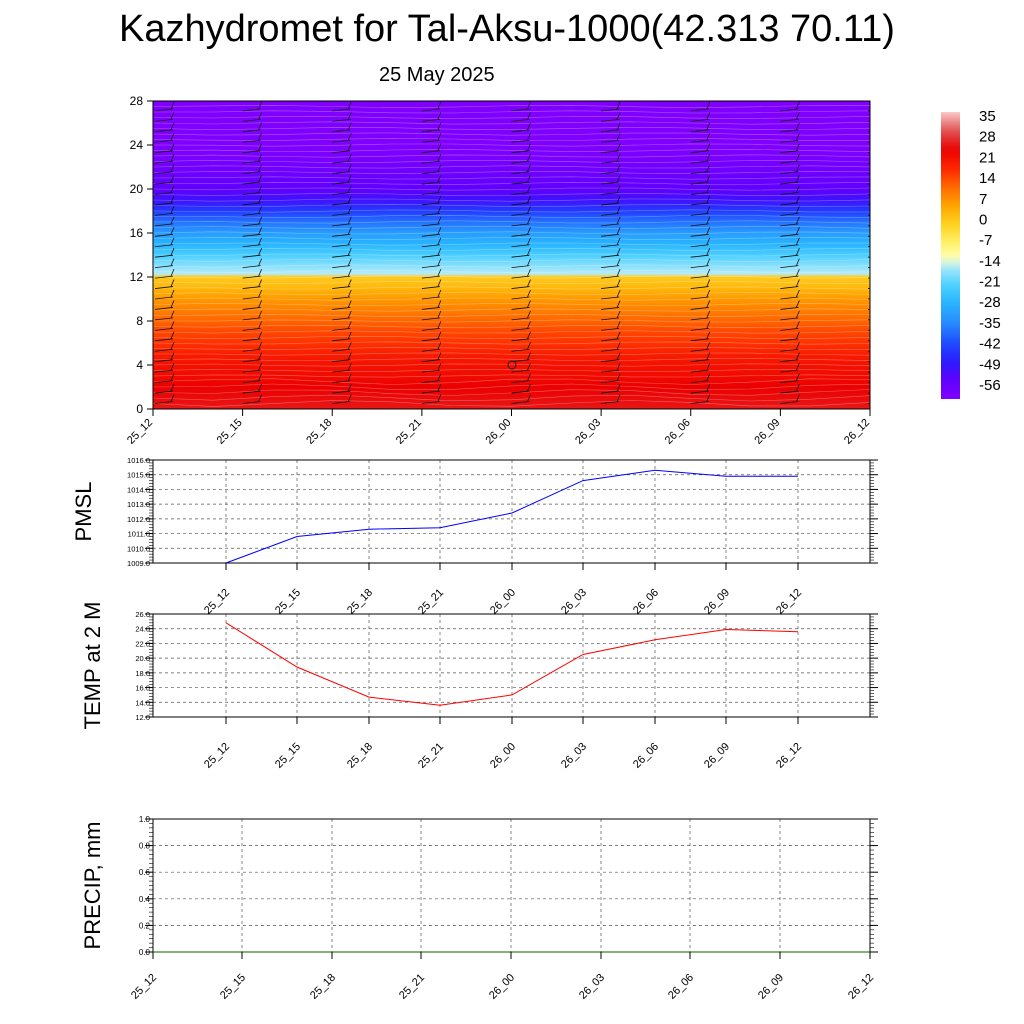 Image resolution: width=1024 pixels, height=1024 pixels. What do you see at coordinates (145, 952) in the screenshot?
I see `y-tick-label: 0.0` at bounding box center [145, 952].